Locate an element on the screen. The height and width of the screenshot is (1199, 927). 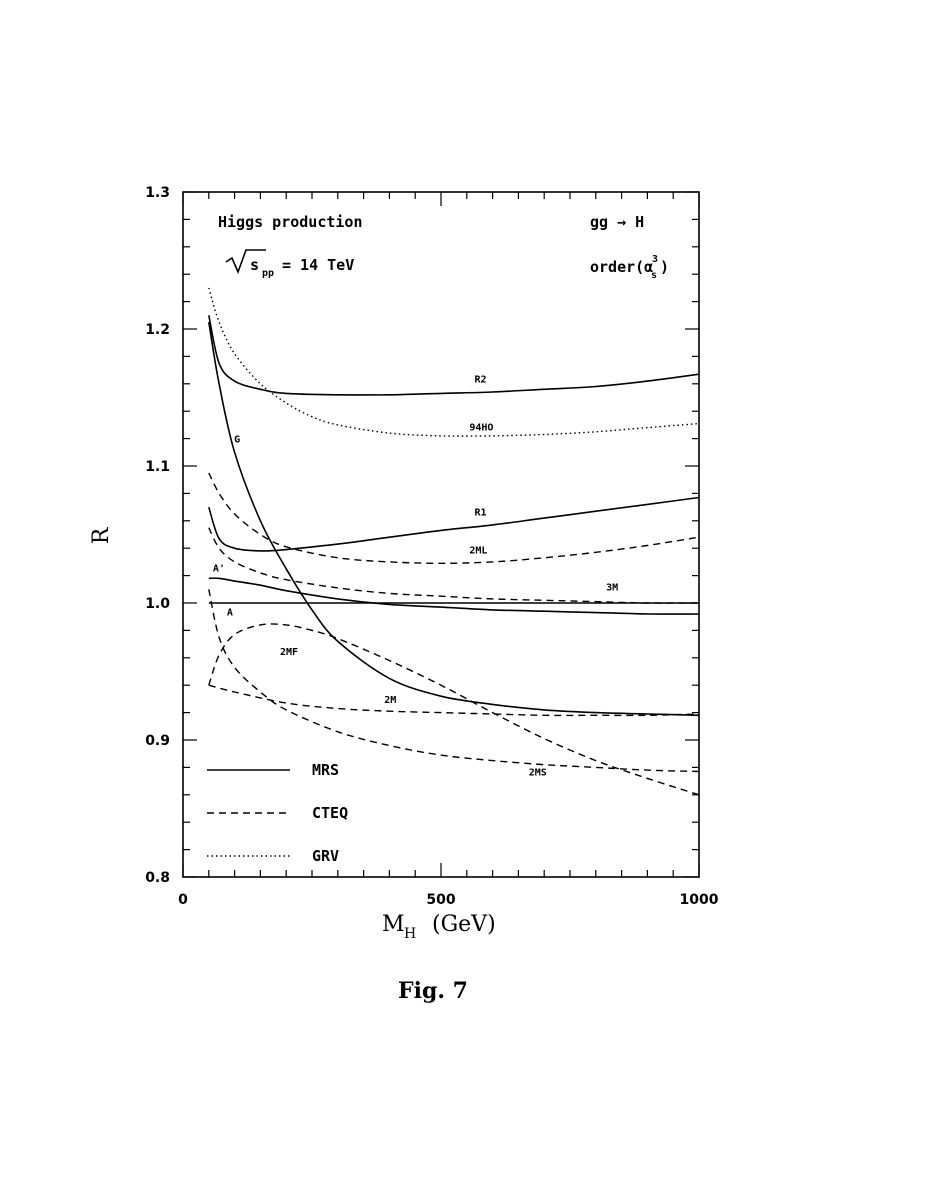
series-line-2ms is located at coordinates (454, 681).